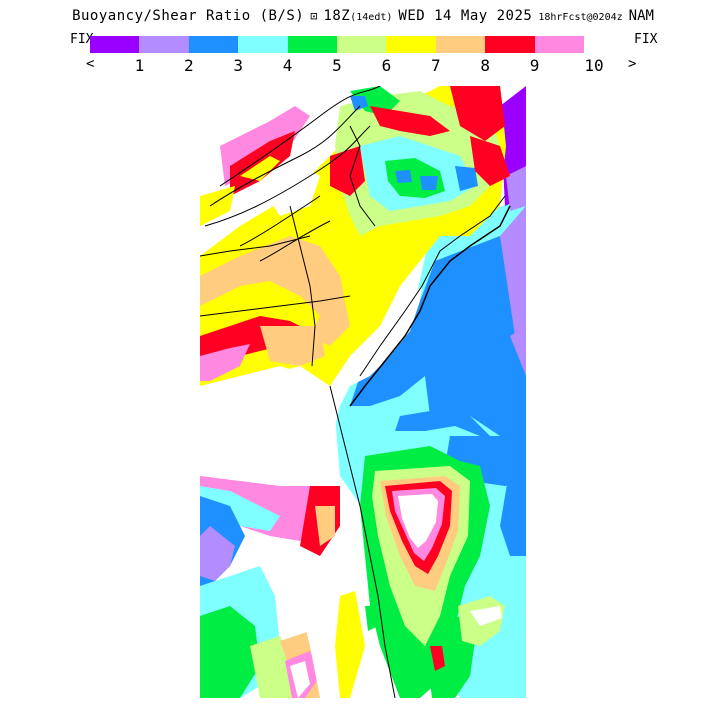  I want to click on loop-icon: ⊡, so click(314, 16).